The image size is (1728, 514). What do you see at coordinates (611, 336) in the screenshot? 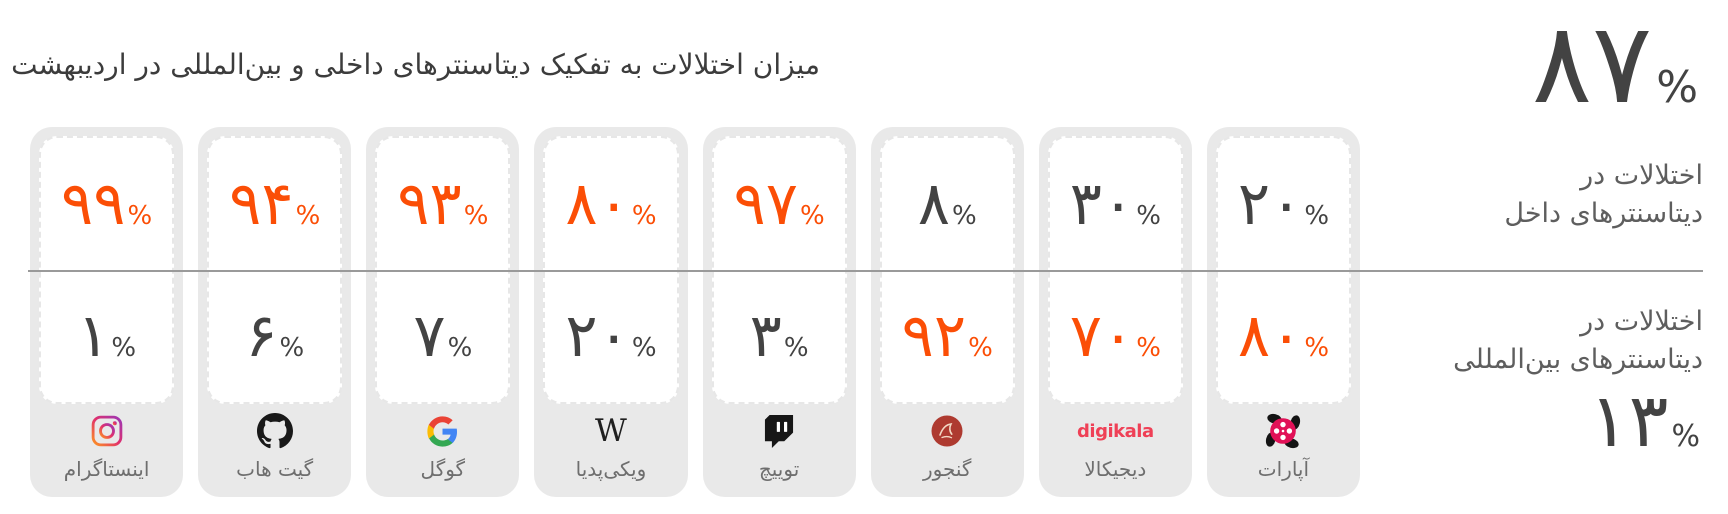
I see `international-value: ۲۰%` at bounding box center [611, 336].